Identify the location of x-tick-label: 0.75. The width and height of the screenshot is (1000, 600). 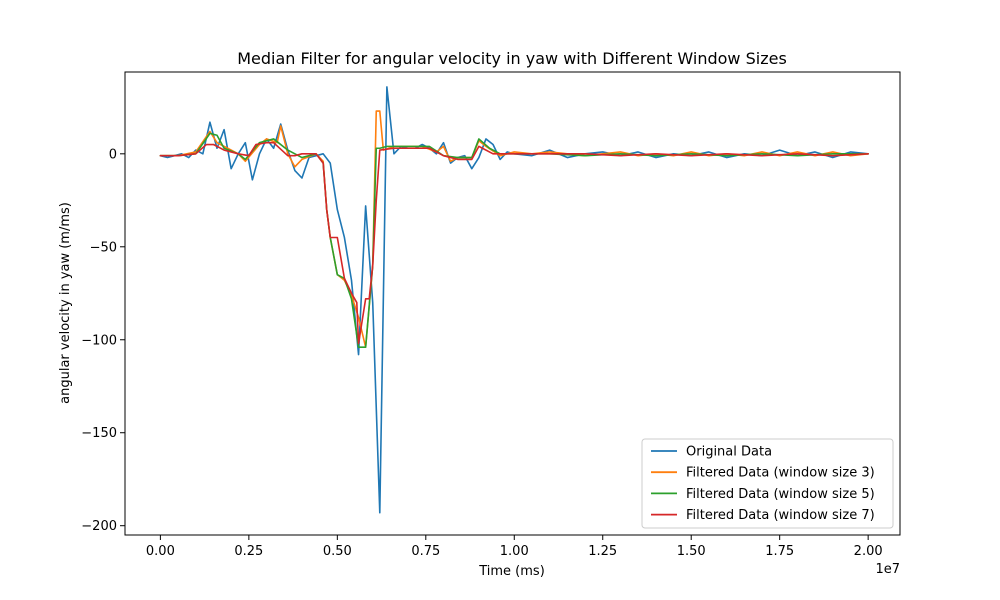
(425, 551).